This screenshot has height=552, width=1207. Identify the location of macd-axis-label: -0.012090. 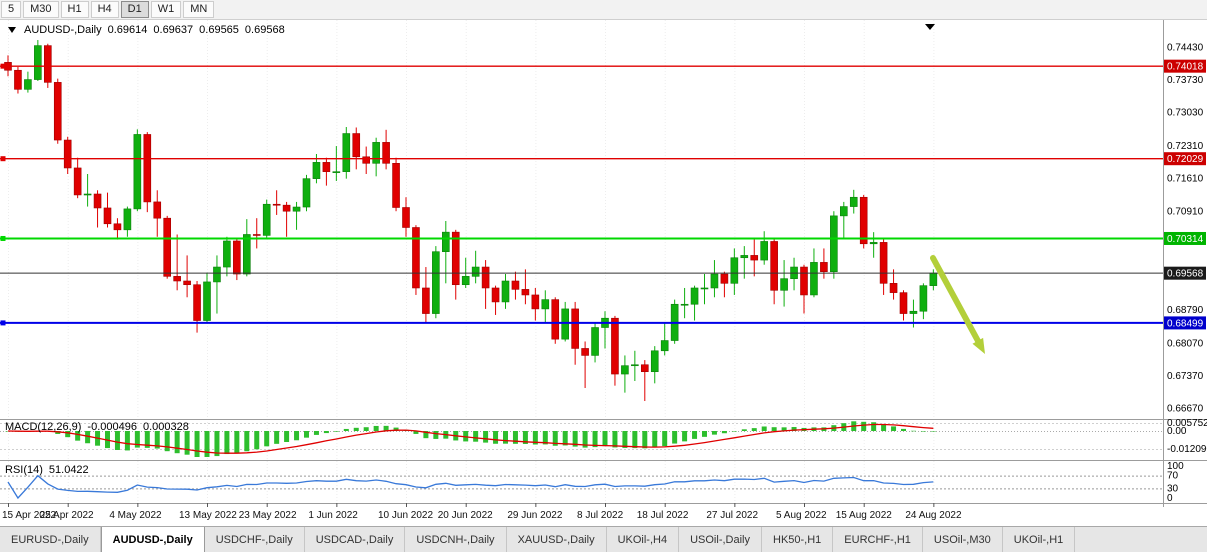
(1187, 449).